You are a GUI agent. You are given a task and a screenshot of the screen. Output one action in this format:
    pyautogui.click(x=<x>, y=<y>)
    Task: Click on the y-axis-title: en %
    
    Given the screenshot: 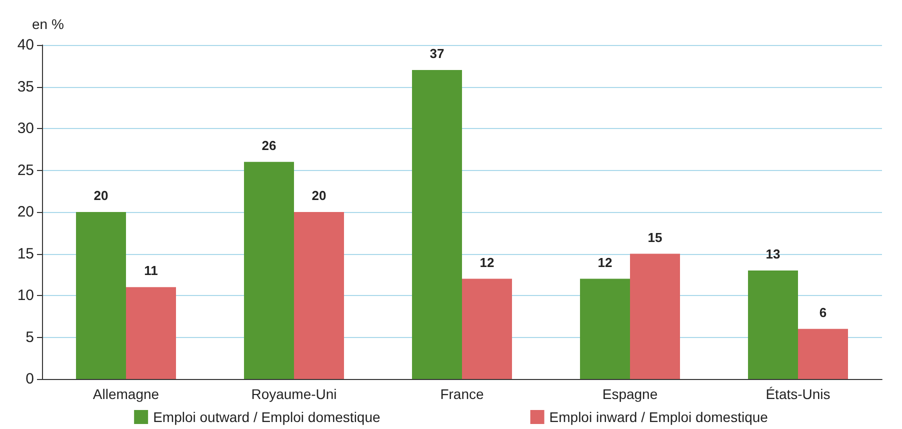 What is the action you would take?
    pyautogui.click(x=48, y=24)
    